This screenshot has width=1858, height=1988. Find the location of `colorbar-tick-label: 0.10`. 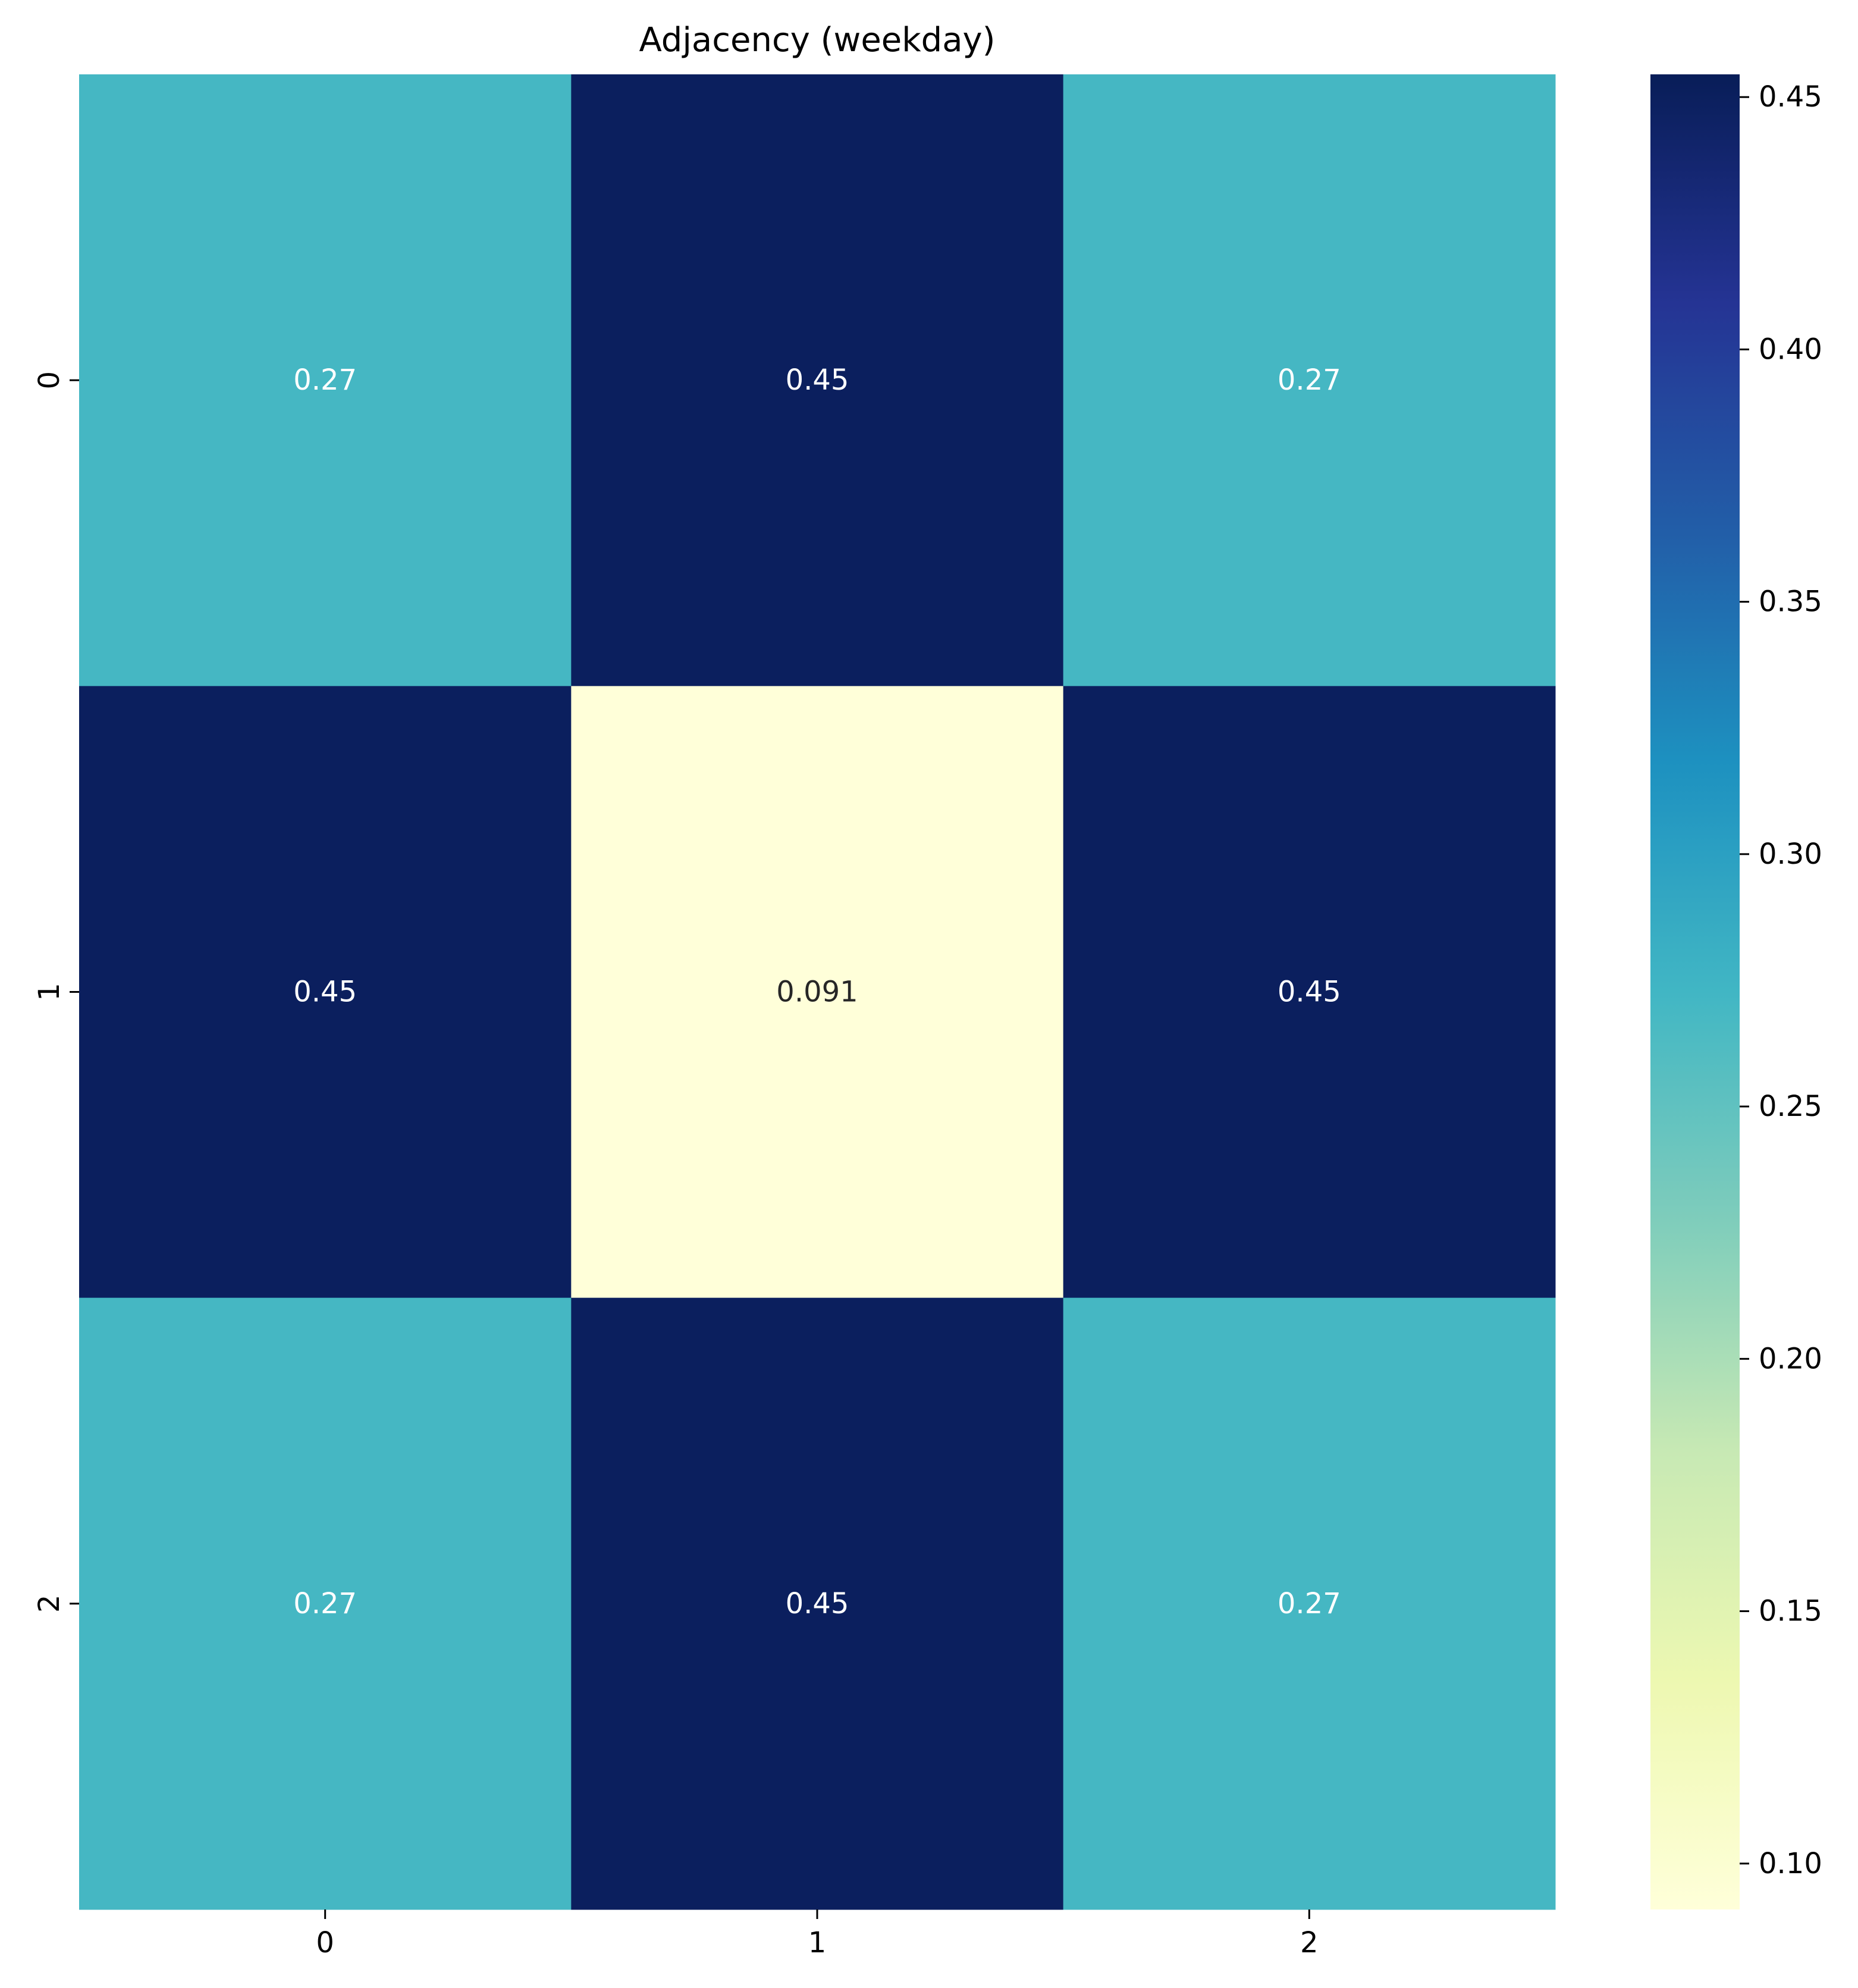

colorbar-tick-label: 0.10 is located at coordinates (1790, 1863).